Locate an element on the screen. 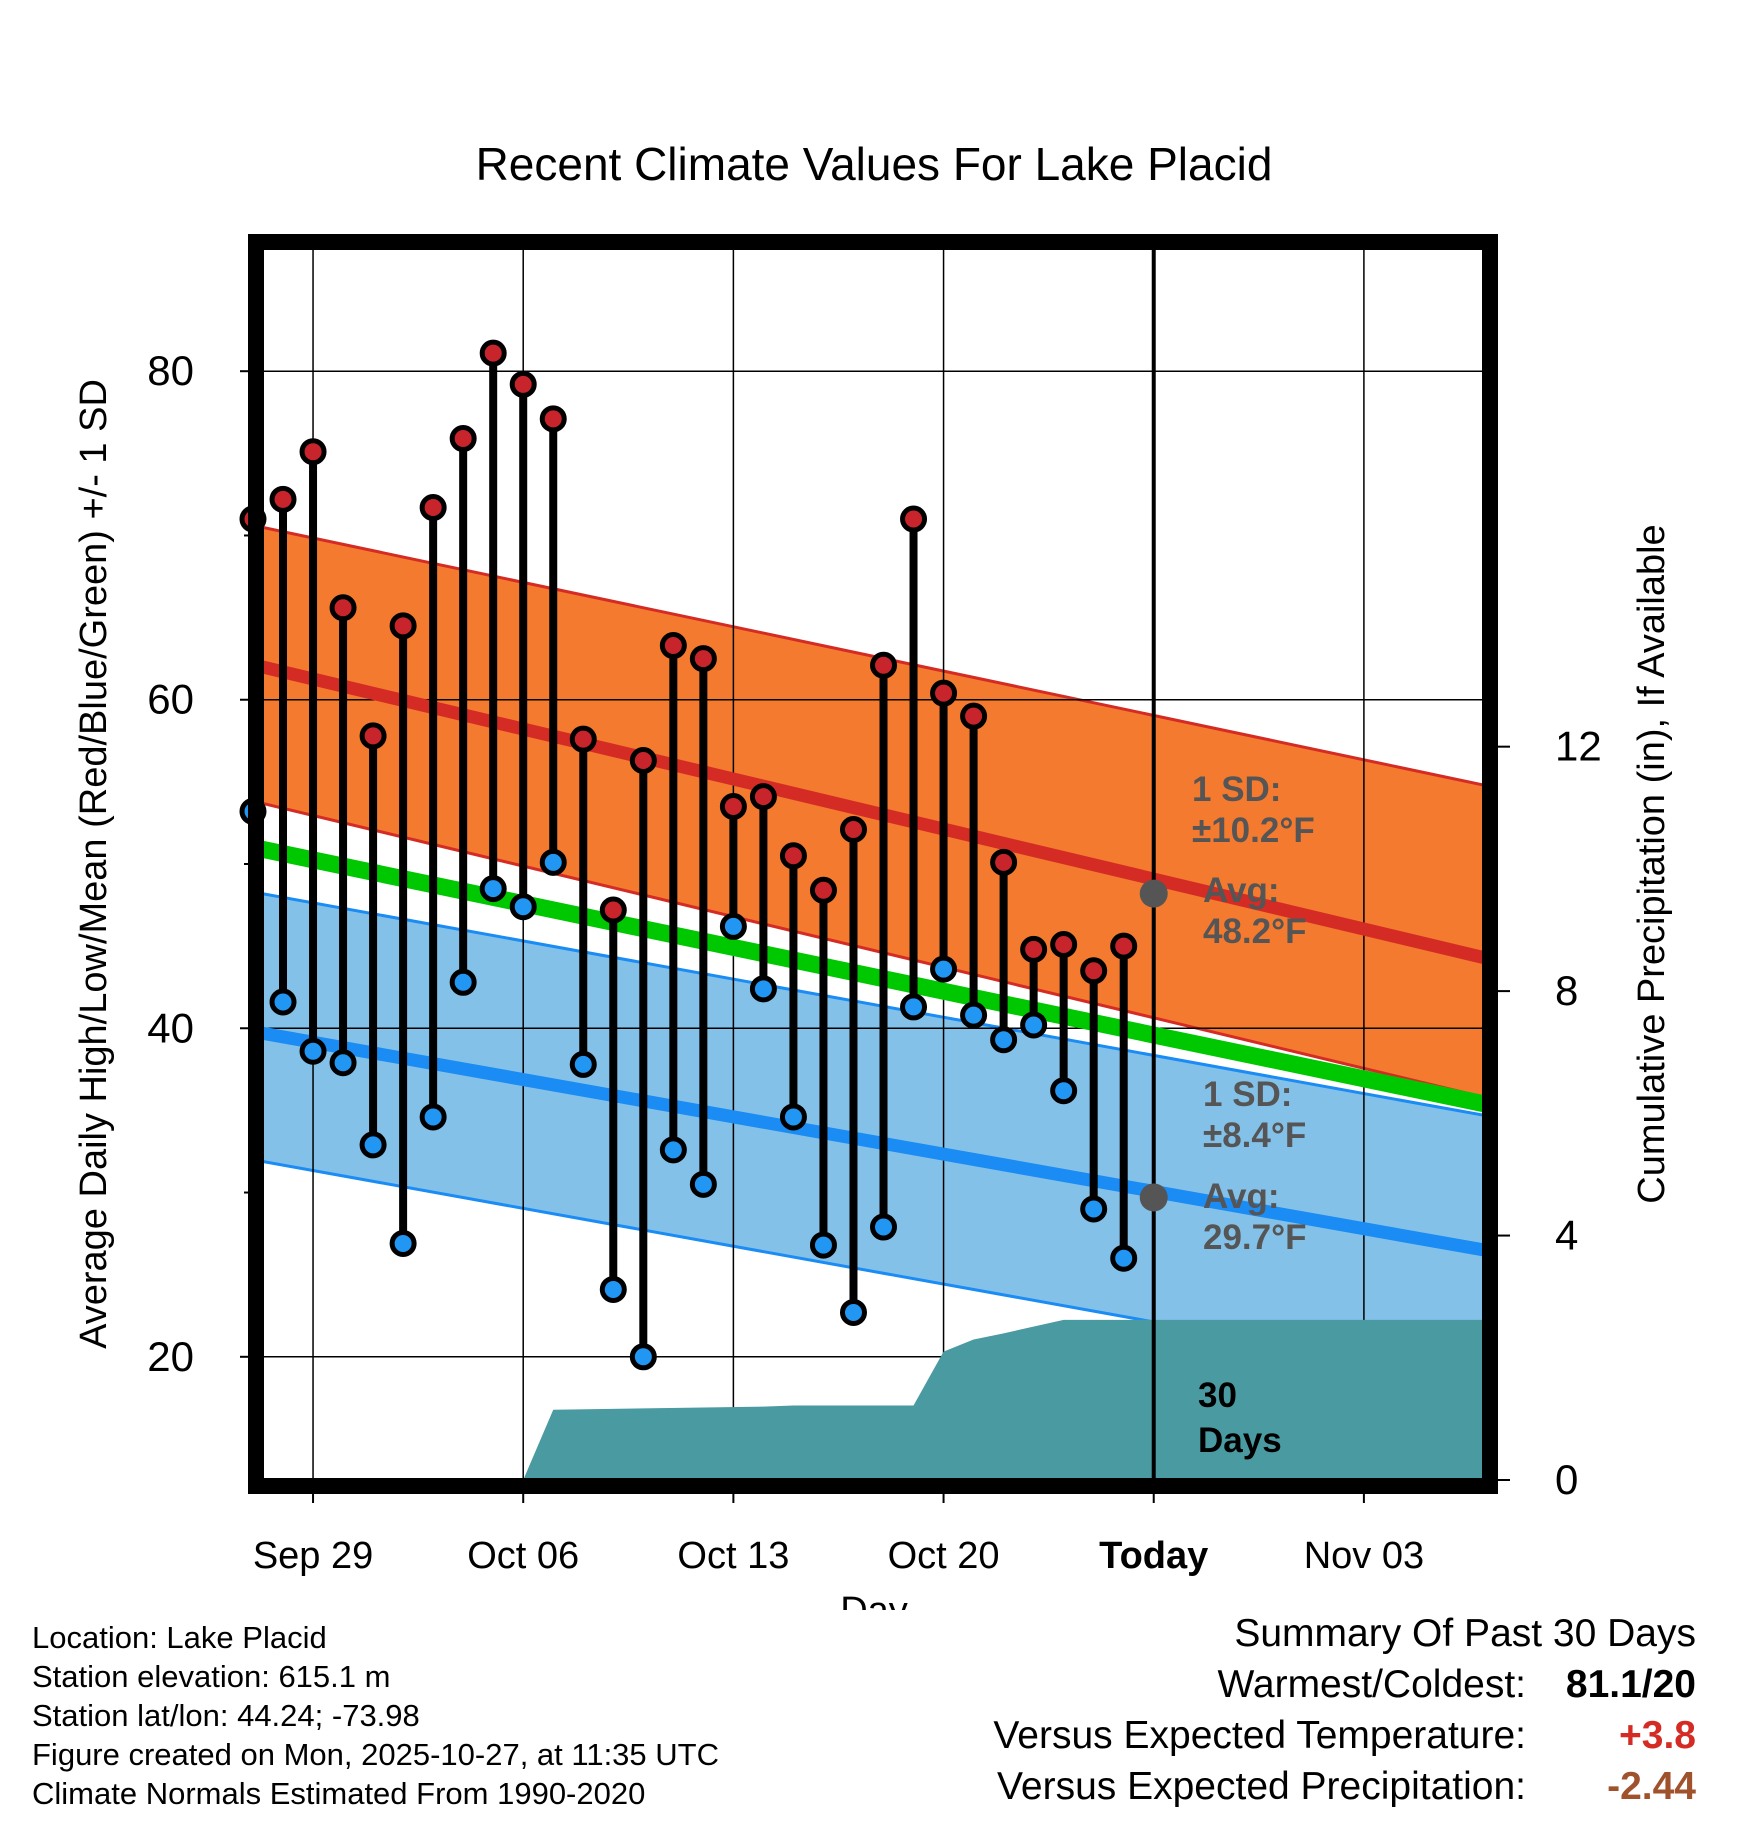  high-avg-label: Avg: is located at coordinates (1241, 890).